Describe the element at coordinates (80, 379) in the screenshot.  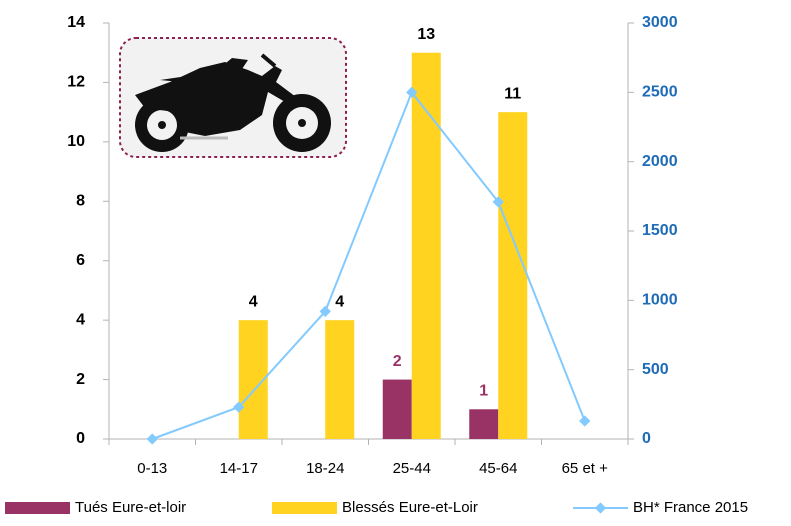
I see `y-tick-label: 2` at that location.